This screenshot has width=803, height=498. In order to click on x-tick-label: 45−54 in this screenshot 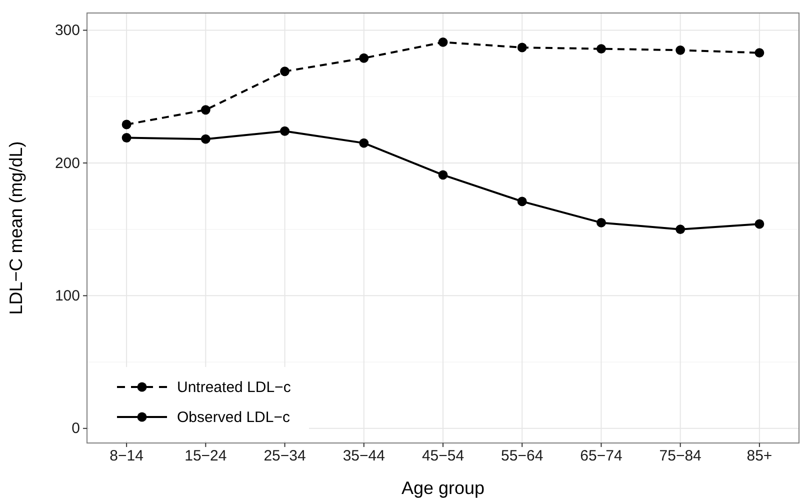, I will do `click(443, 456)`.